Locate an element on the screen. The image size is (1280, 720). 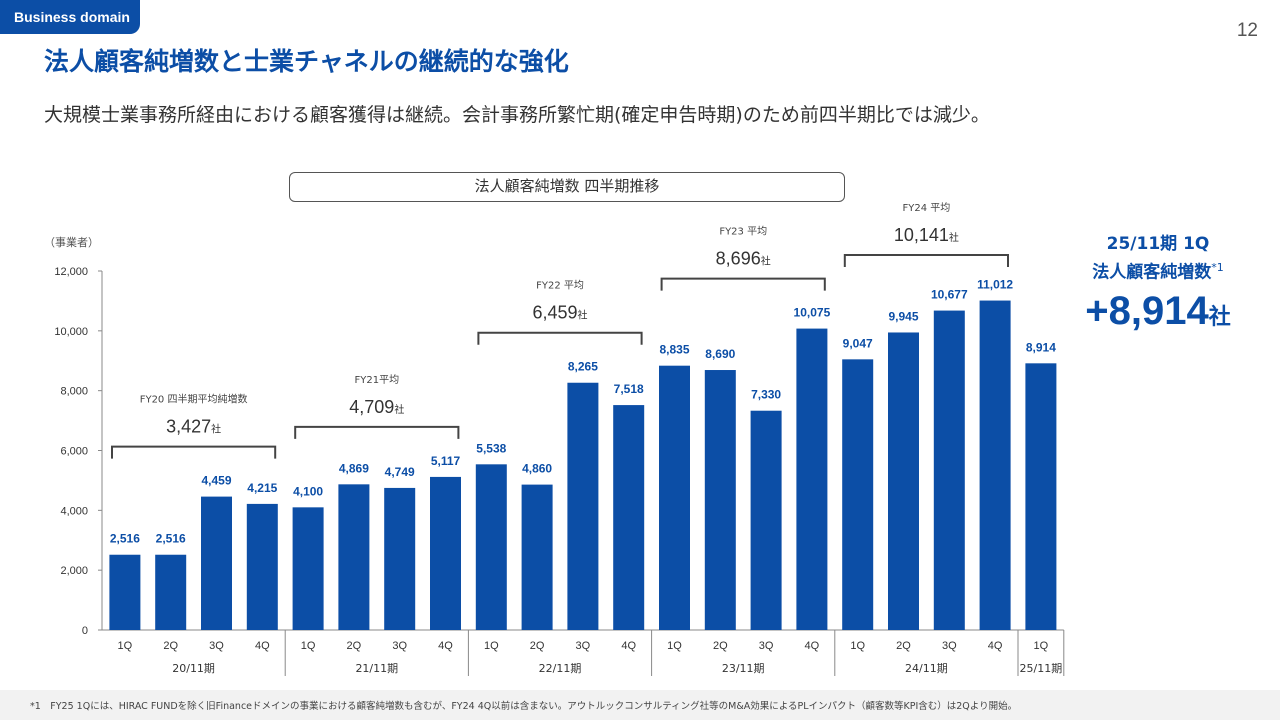
average-value-group: 6,459社 is located at coordinates (559, 313).